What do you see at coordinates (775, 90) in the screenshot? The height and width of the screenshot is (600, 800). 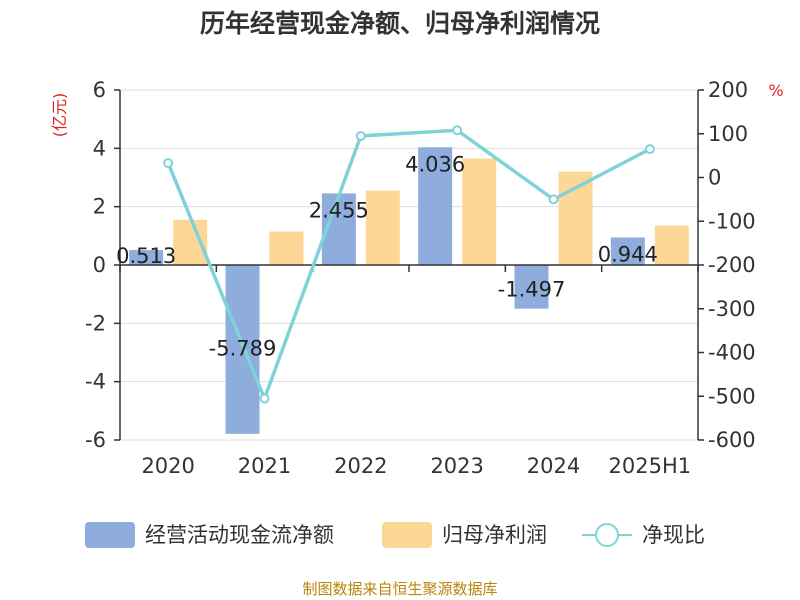 I see `right-axis-label: %` at bounding box center [775, 90].